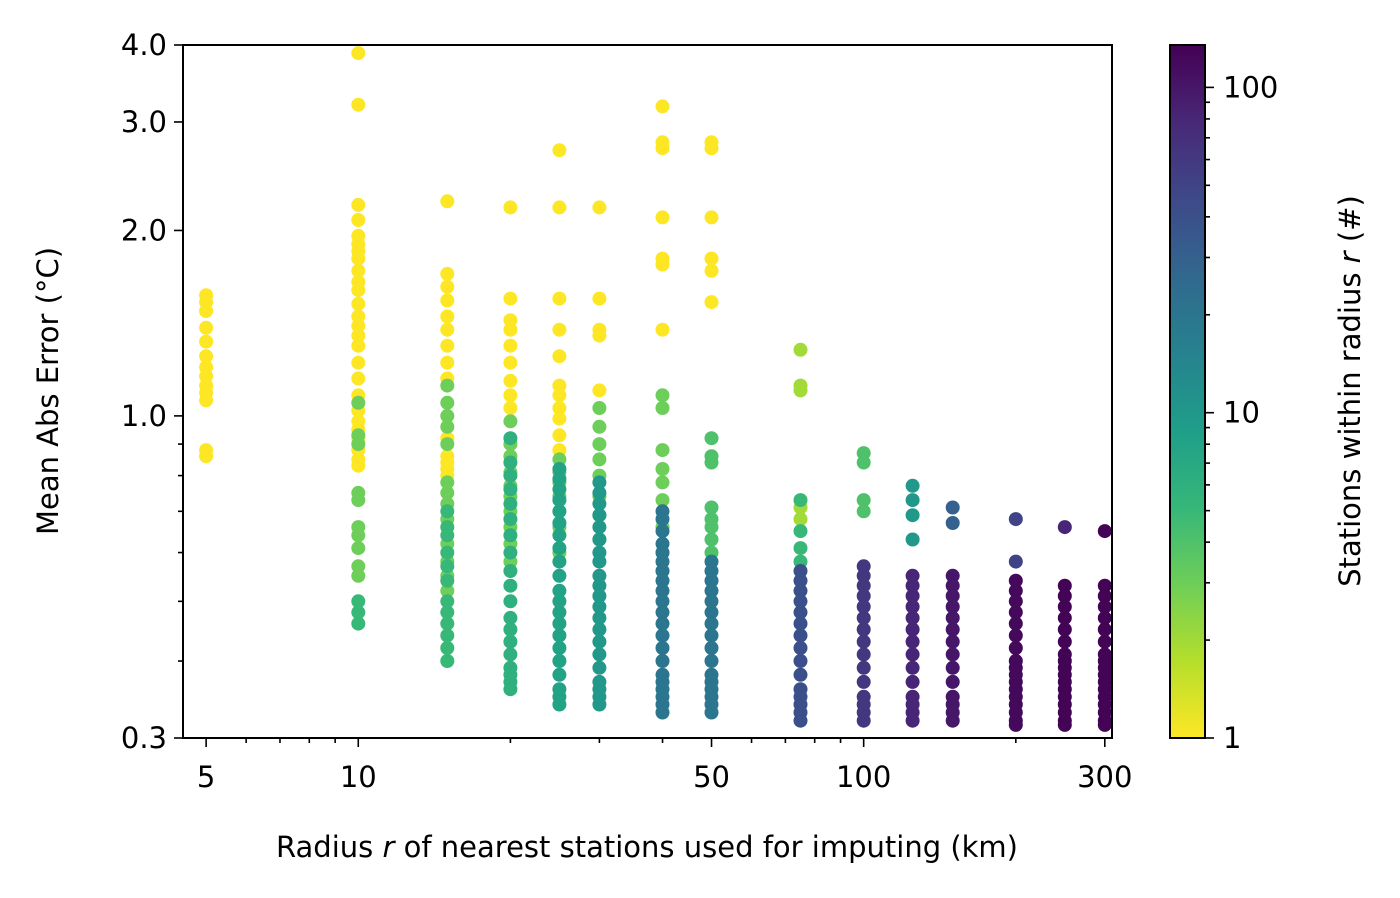 The image size is (1400, 898). What do you see at coordinates (1250, 87) in the screenshot?
I see `colorbar-tick-label: 100` at bounding box center [1250, 87].